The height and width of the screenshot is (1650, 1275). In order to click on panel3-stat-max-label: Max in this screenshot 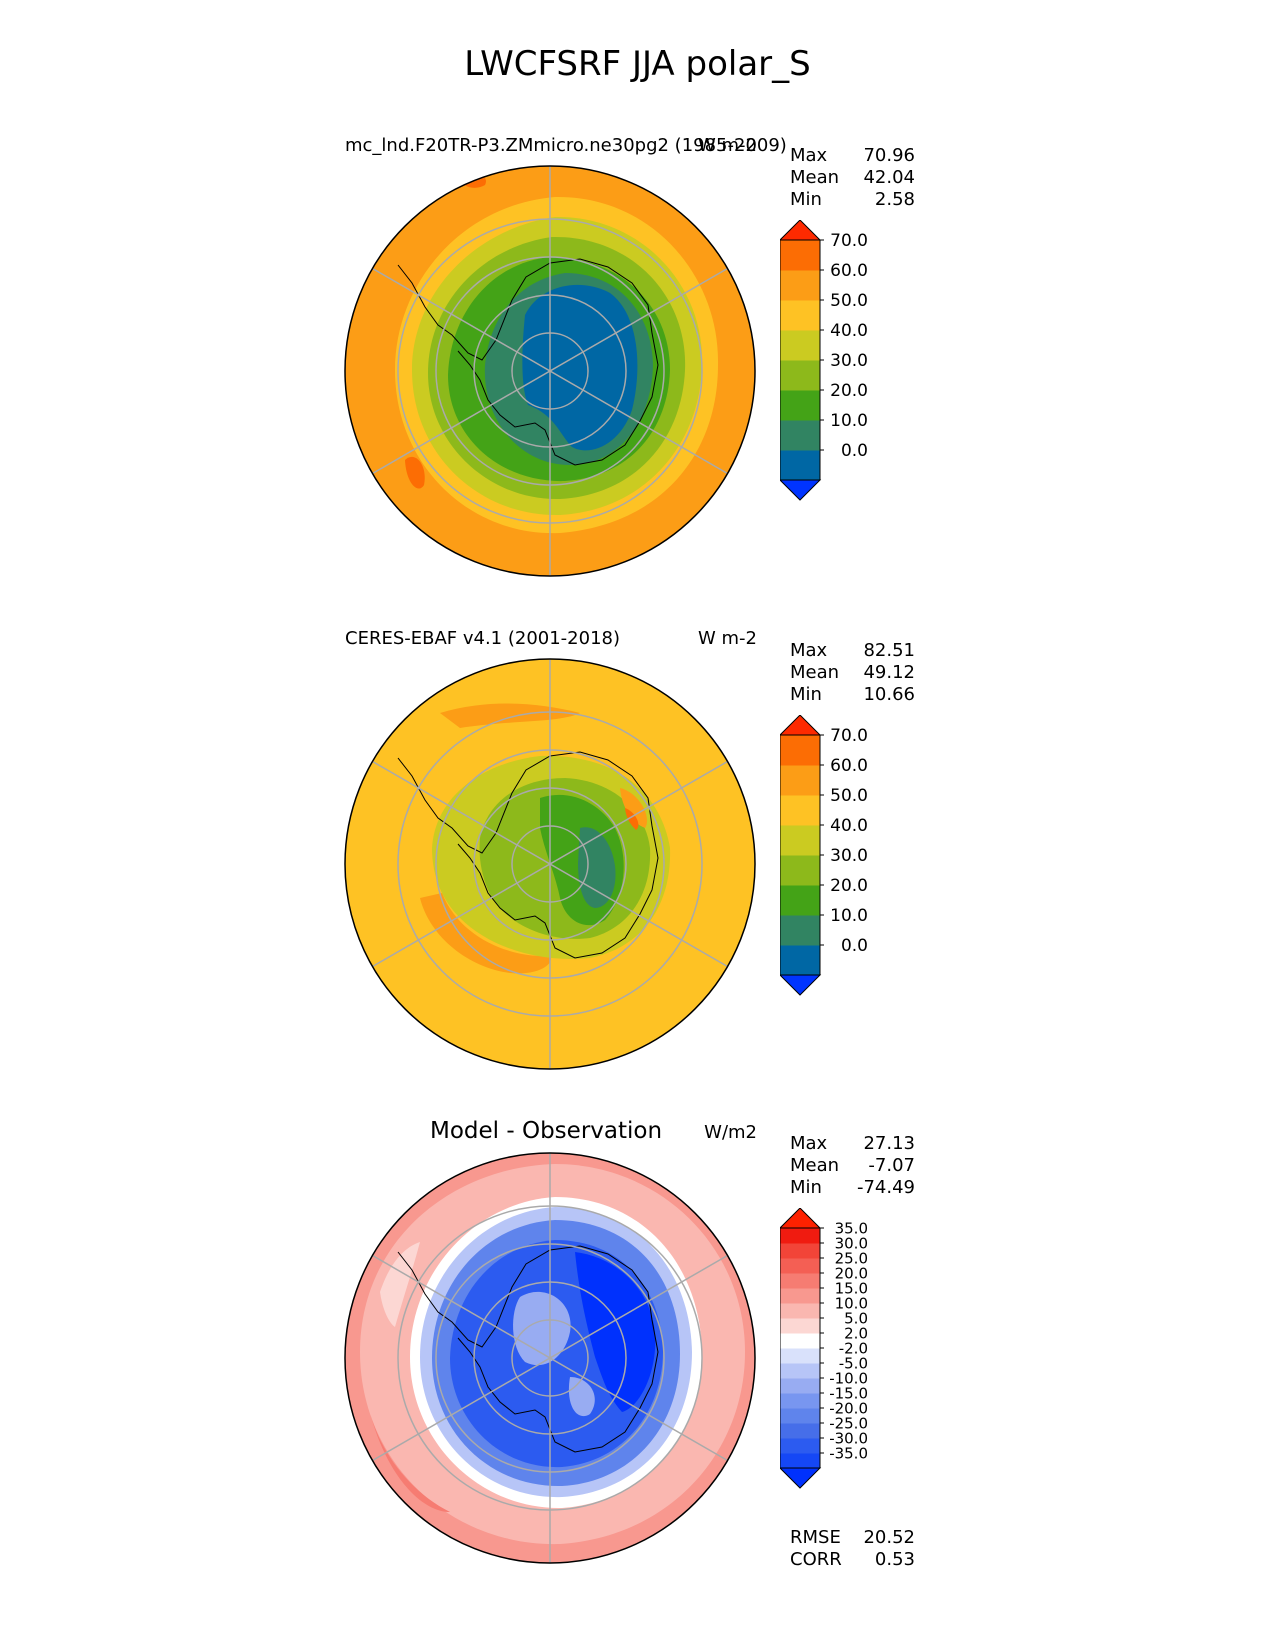, I will do `click(809, 1143)`.